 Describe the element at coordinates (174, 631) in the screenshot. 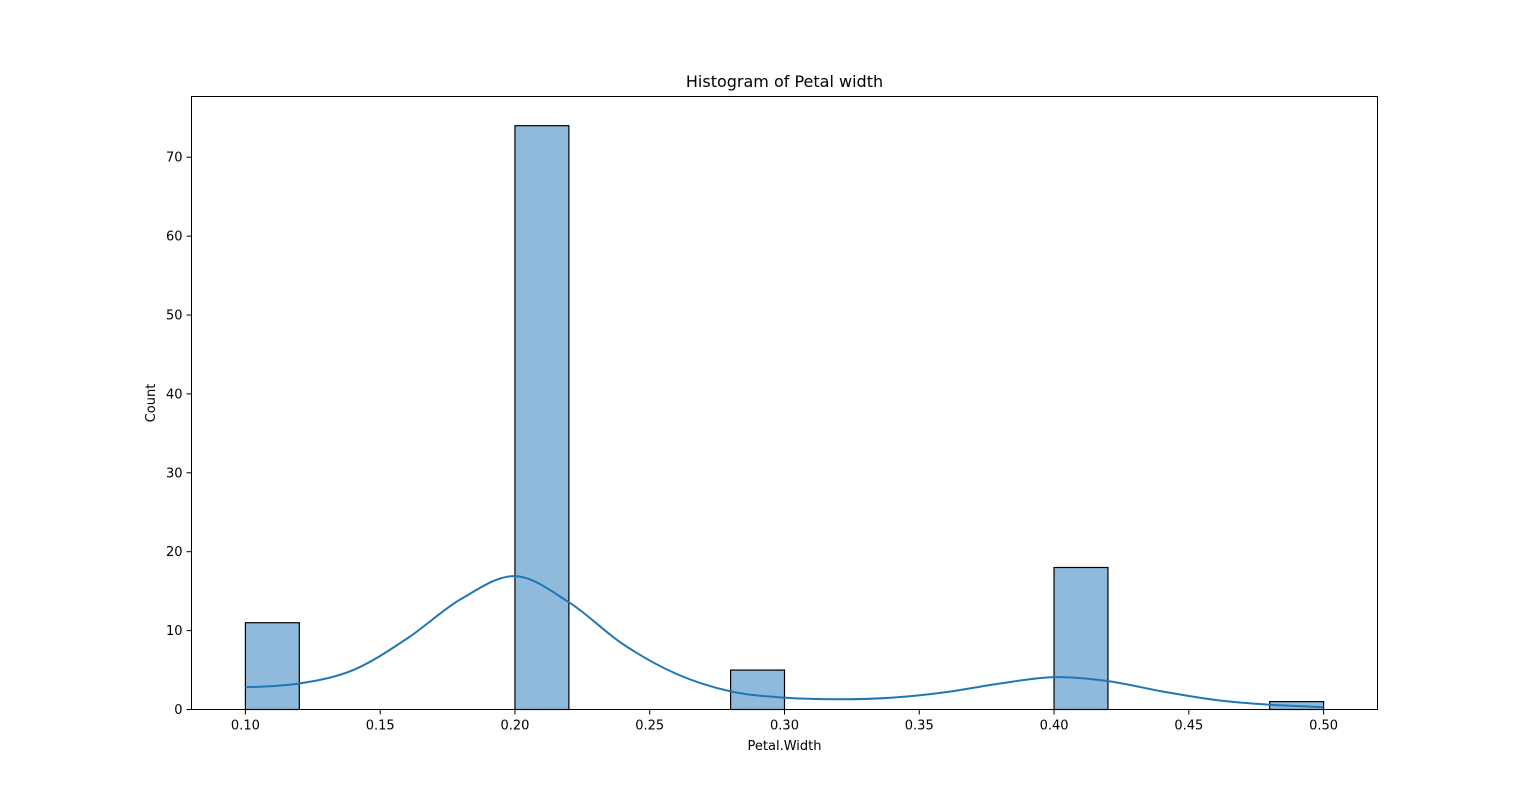

I see `y-tick-label: 10` at that location.